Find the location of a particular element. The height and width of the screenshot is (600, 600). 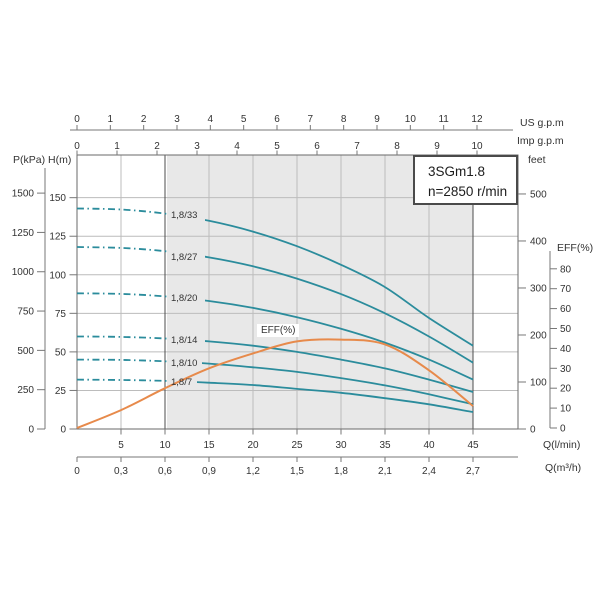

feet-axis-title: feet is located at coordinates (537, 160).